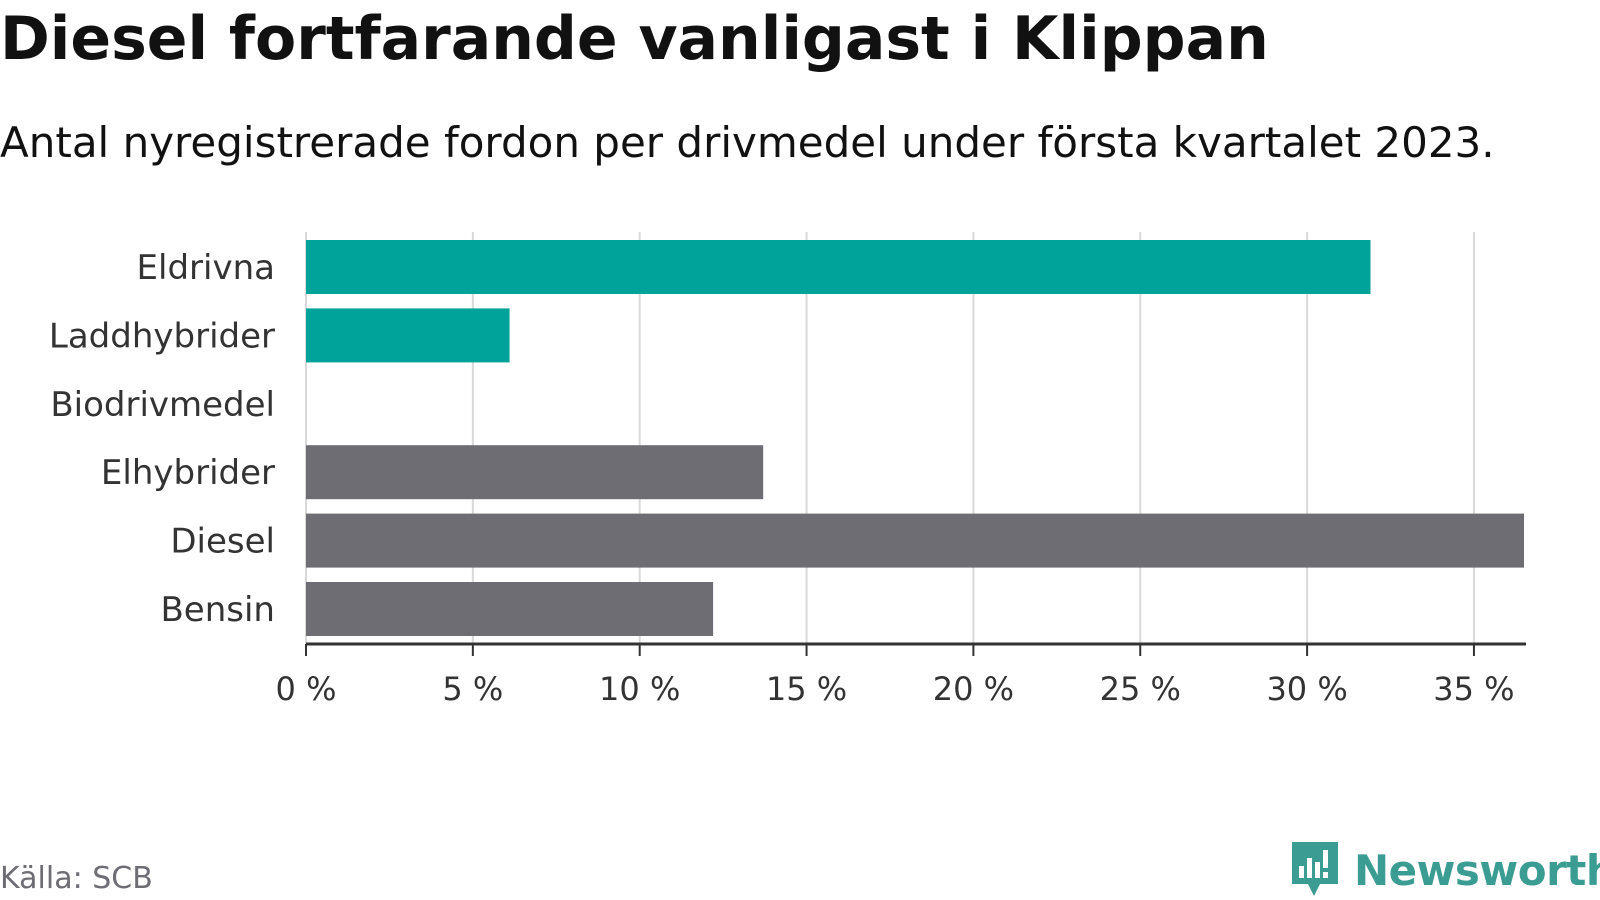 The image size is (1600, 900). Describe the element at coordinates (217, 610) in the screenshot. I see `category-label: Bensin` at that location.